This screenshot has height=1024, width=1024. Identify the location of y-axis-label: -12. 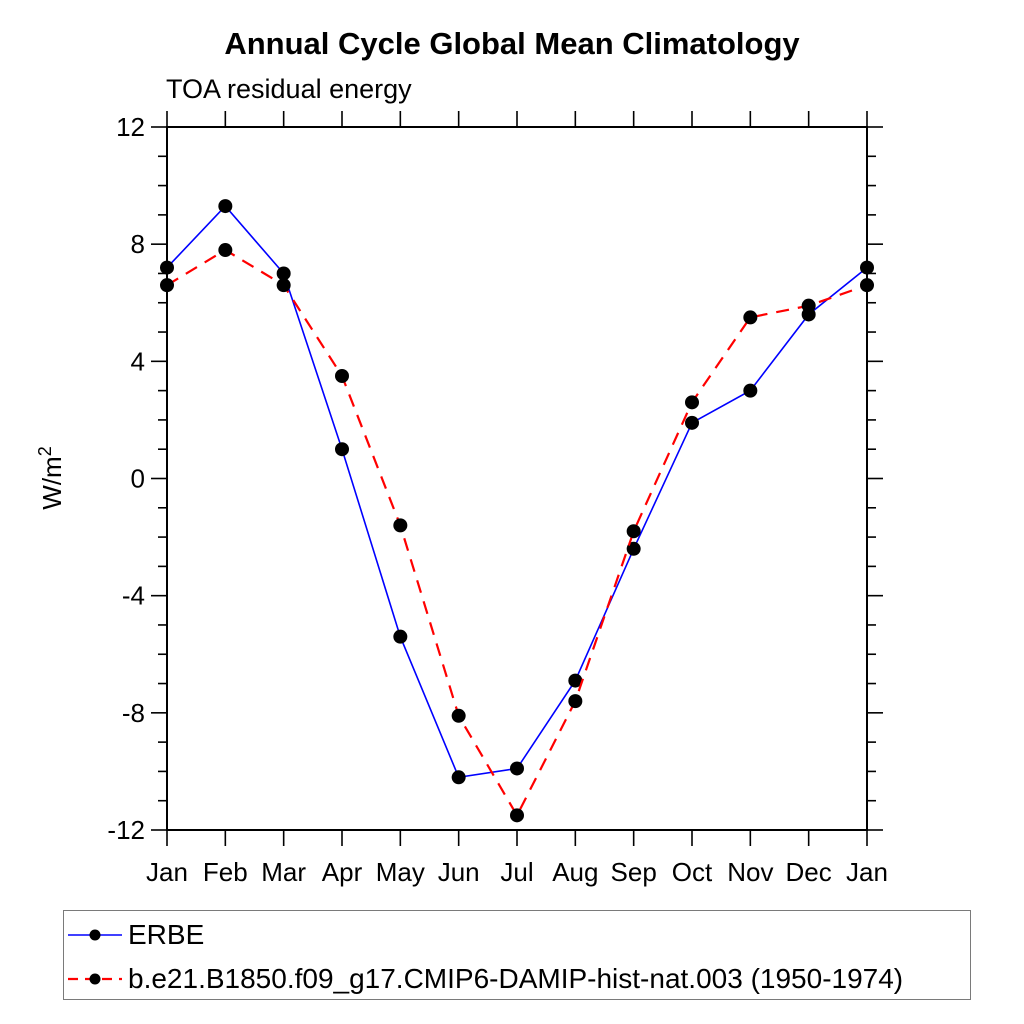
(126, 830).